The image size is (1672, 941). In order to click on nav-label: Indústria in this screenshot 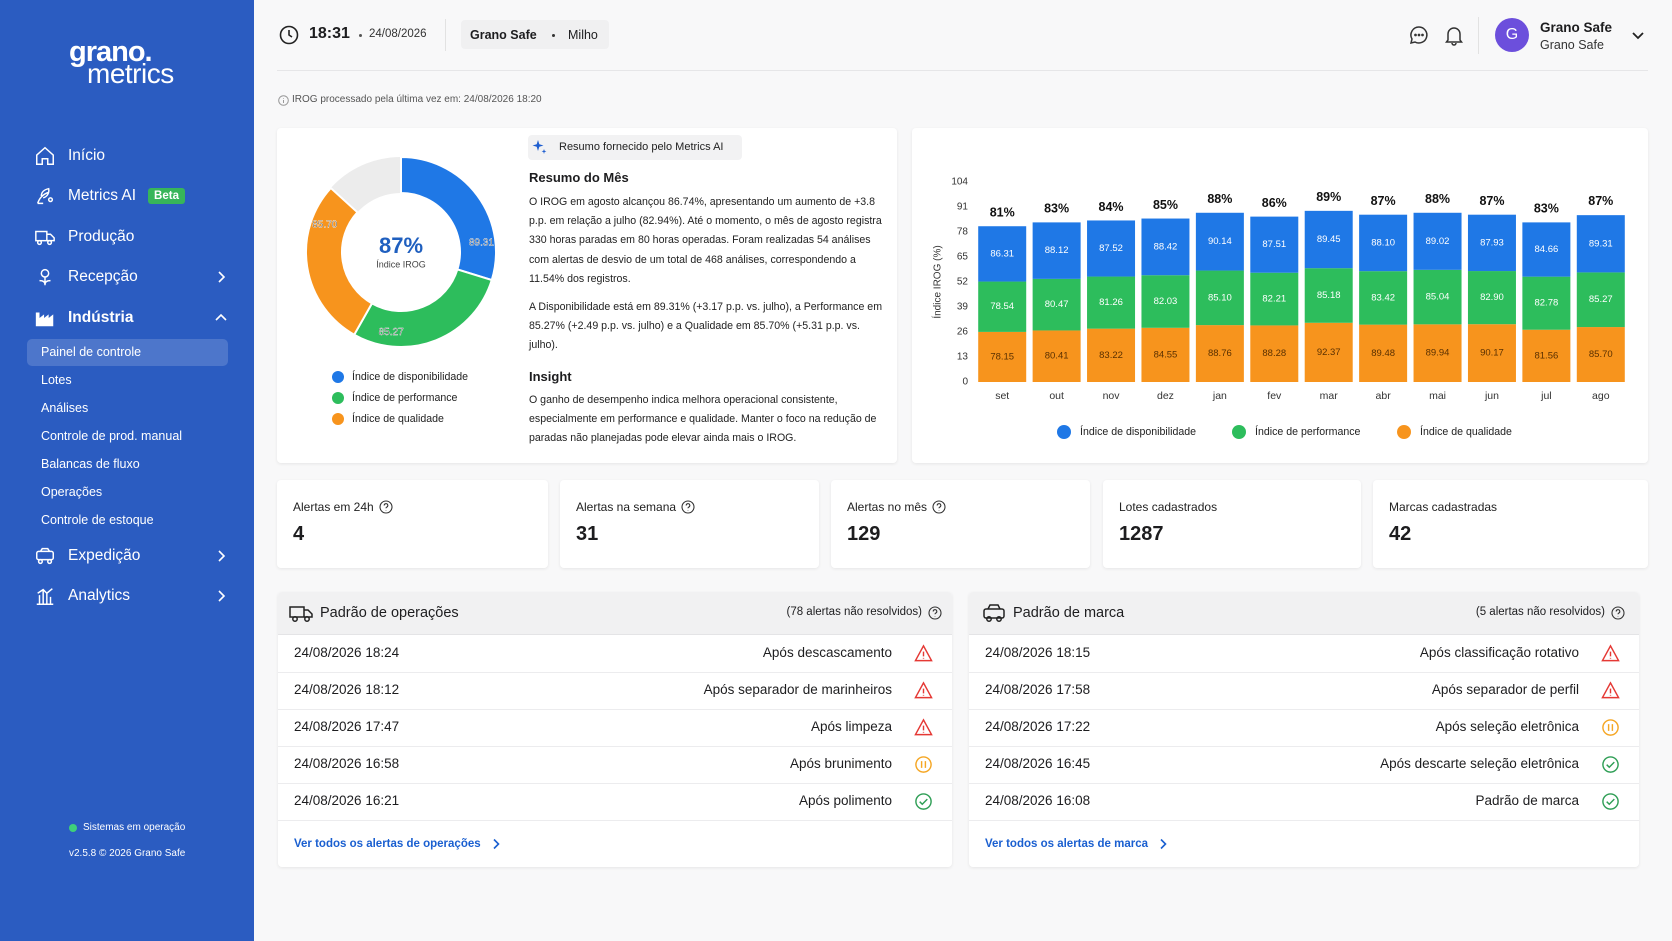, I will do `click(101, 317)`.